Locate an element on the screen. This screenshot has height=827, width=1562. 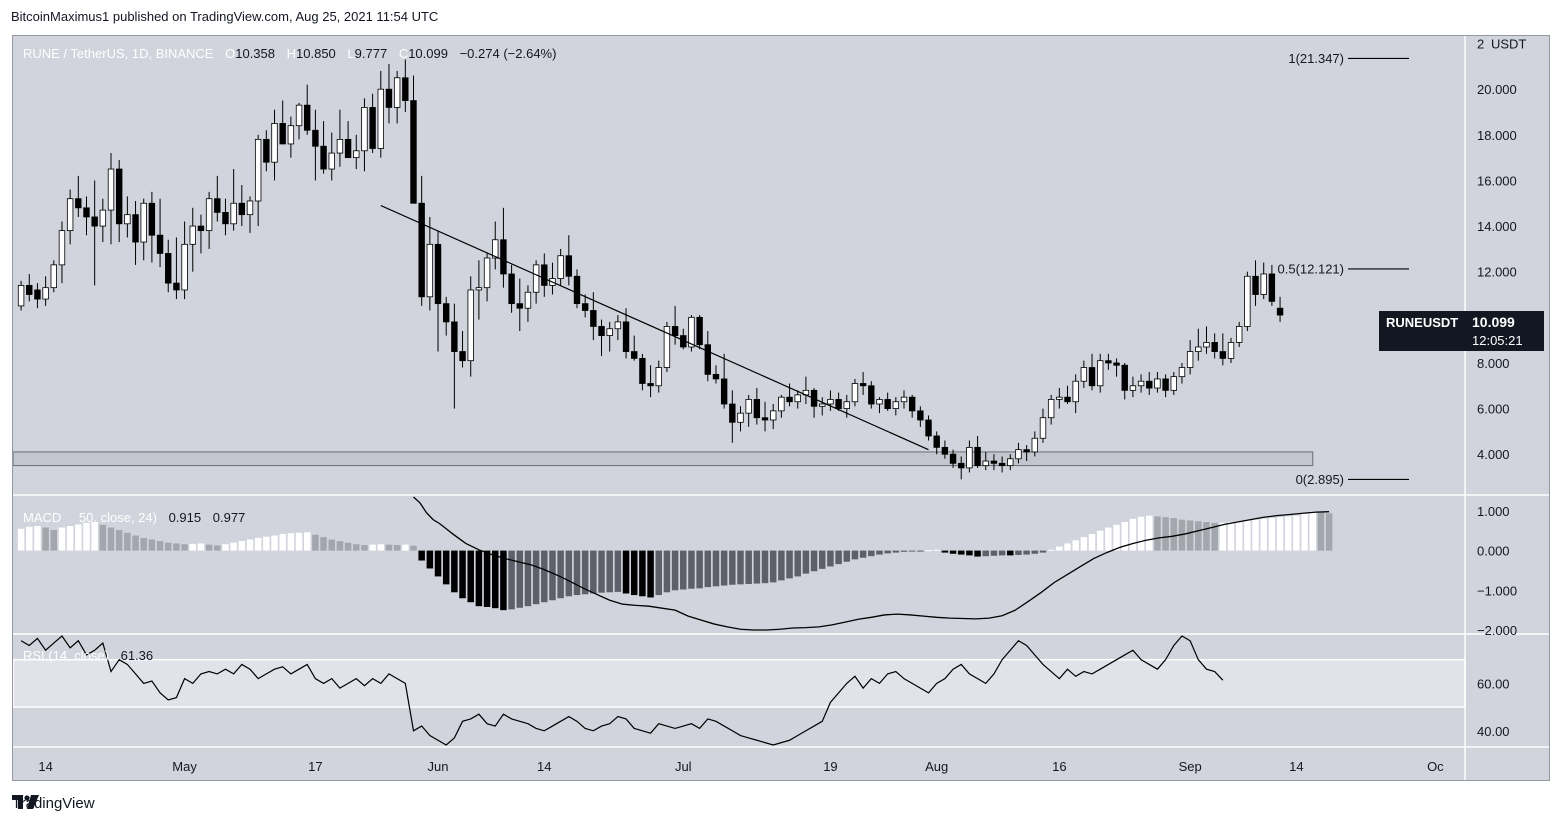
macd-label: MACD is located at coordinates (42, 517).